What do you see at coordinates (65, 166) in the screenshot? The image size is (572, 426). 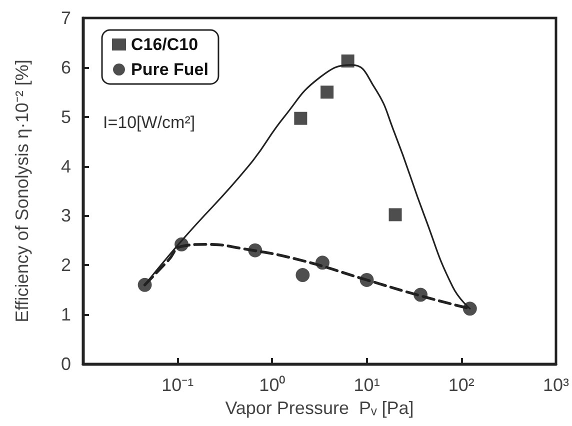 I see `y-tick-label: 4` at bounding box center [65, 166].